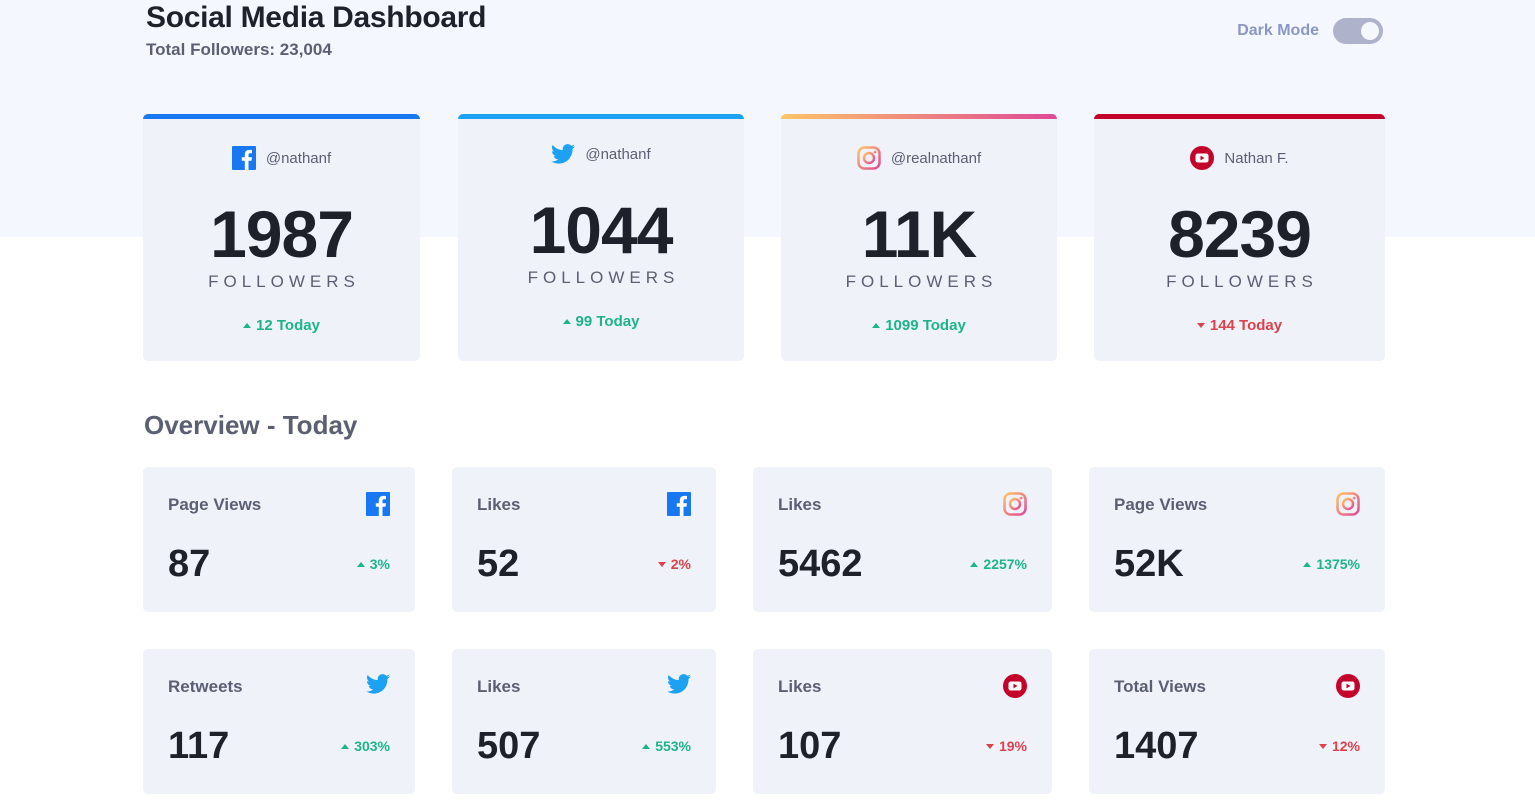 This screenshot has width=1535, height=808. I want to click on follower-card-instagram: @realnathanf 11K FOLLOWERS 1099 Today, so click(919, 237).